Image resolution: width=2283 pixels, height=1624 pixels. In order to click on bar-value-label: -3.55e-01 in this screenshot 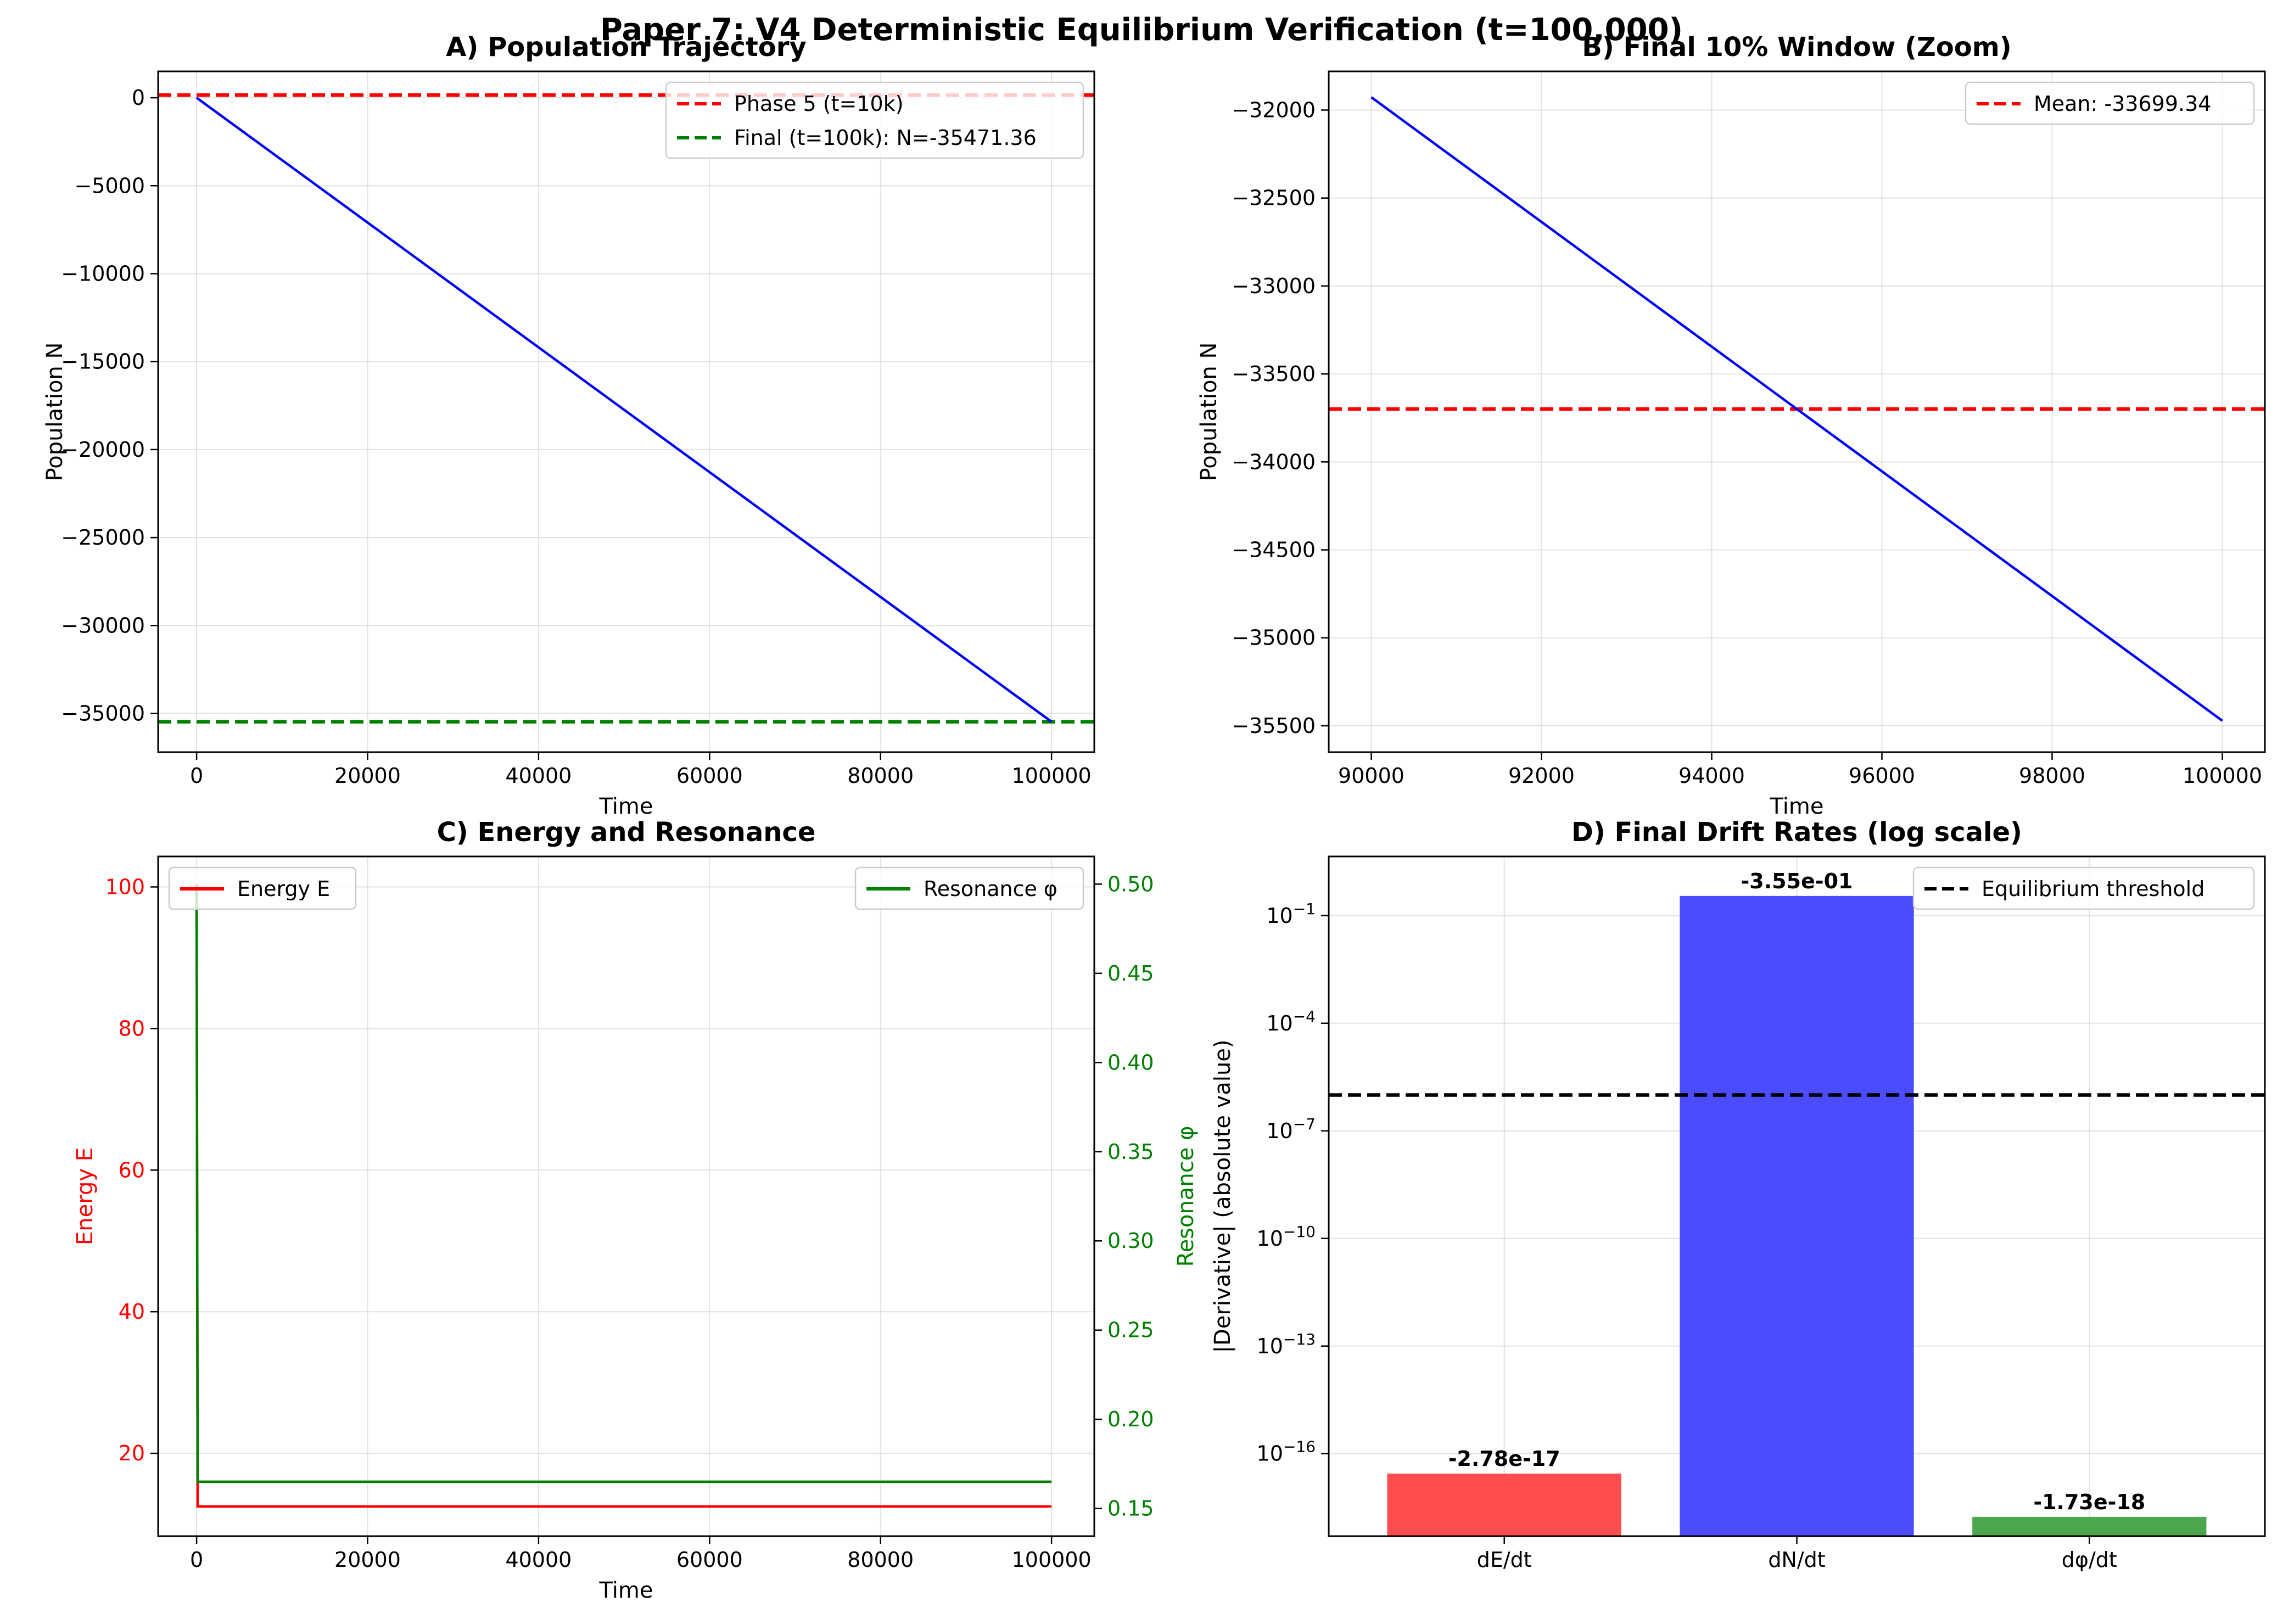, I will do `click(1797, 881)`.